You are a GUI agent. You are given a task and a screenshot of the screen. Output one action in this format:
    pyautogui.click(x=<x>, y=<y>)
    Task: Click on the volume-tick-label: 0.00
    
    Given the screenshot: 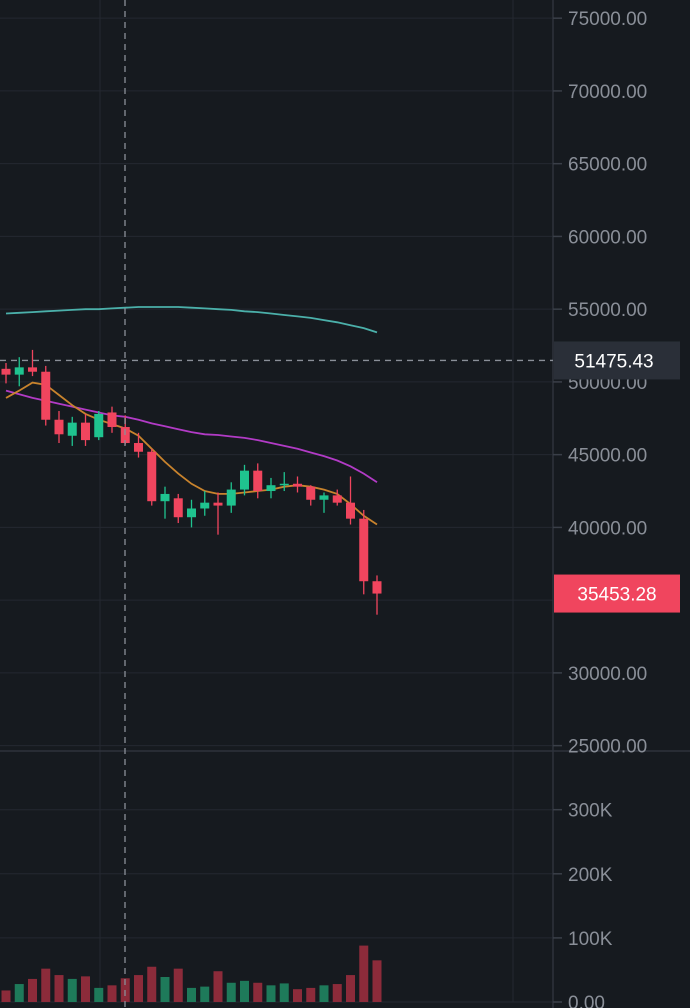 What is the action you would take?
    pyautogui.click(x=586, y=1000)
    